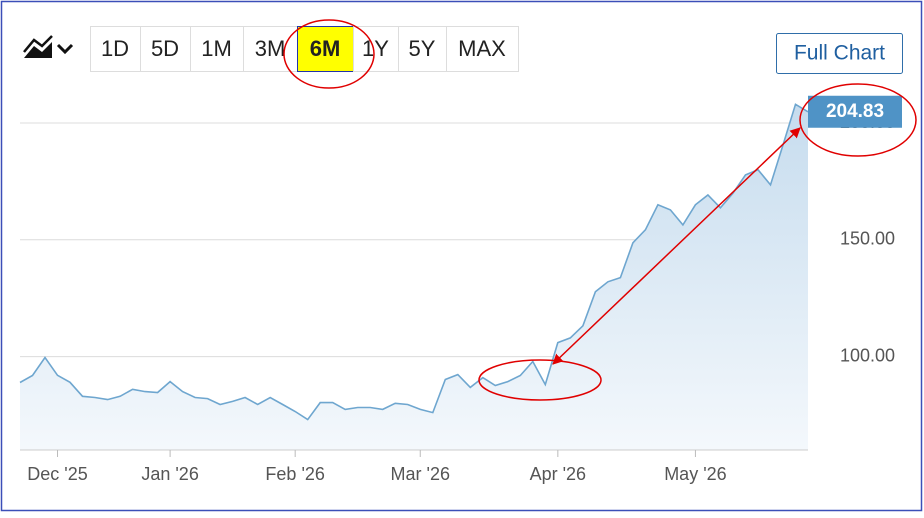 Image resolution: width=924 pixels, height=518 pixels. What do you see at coordinates (695, 474) in the screenshot?
I see `x-tick-label: May '26` at bounding box center [695, 474].